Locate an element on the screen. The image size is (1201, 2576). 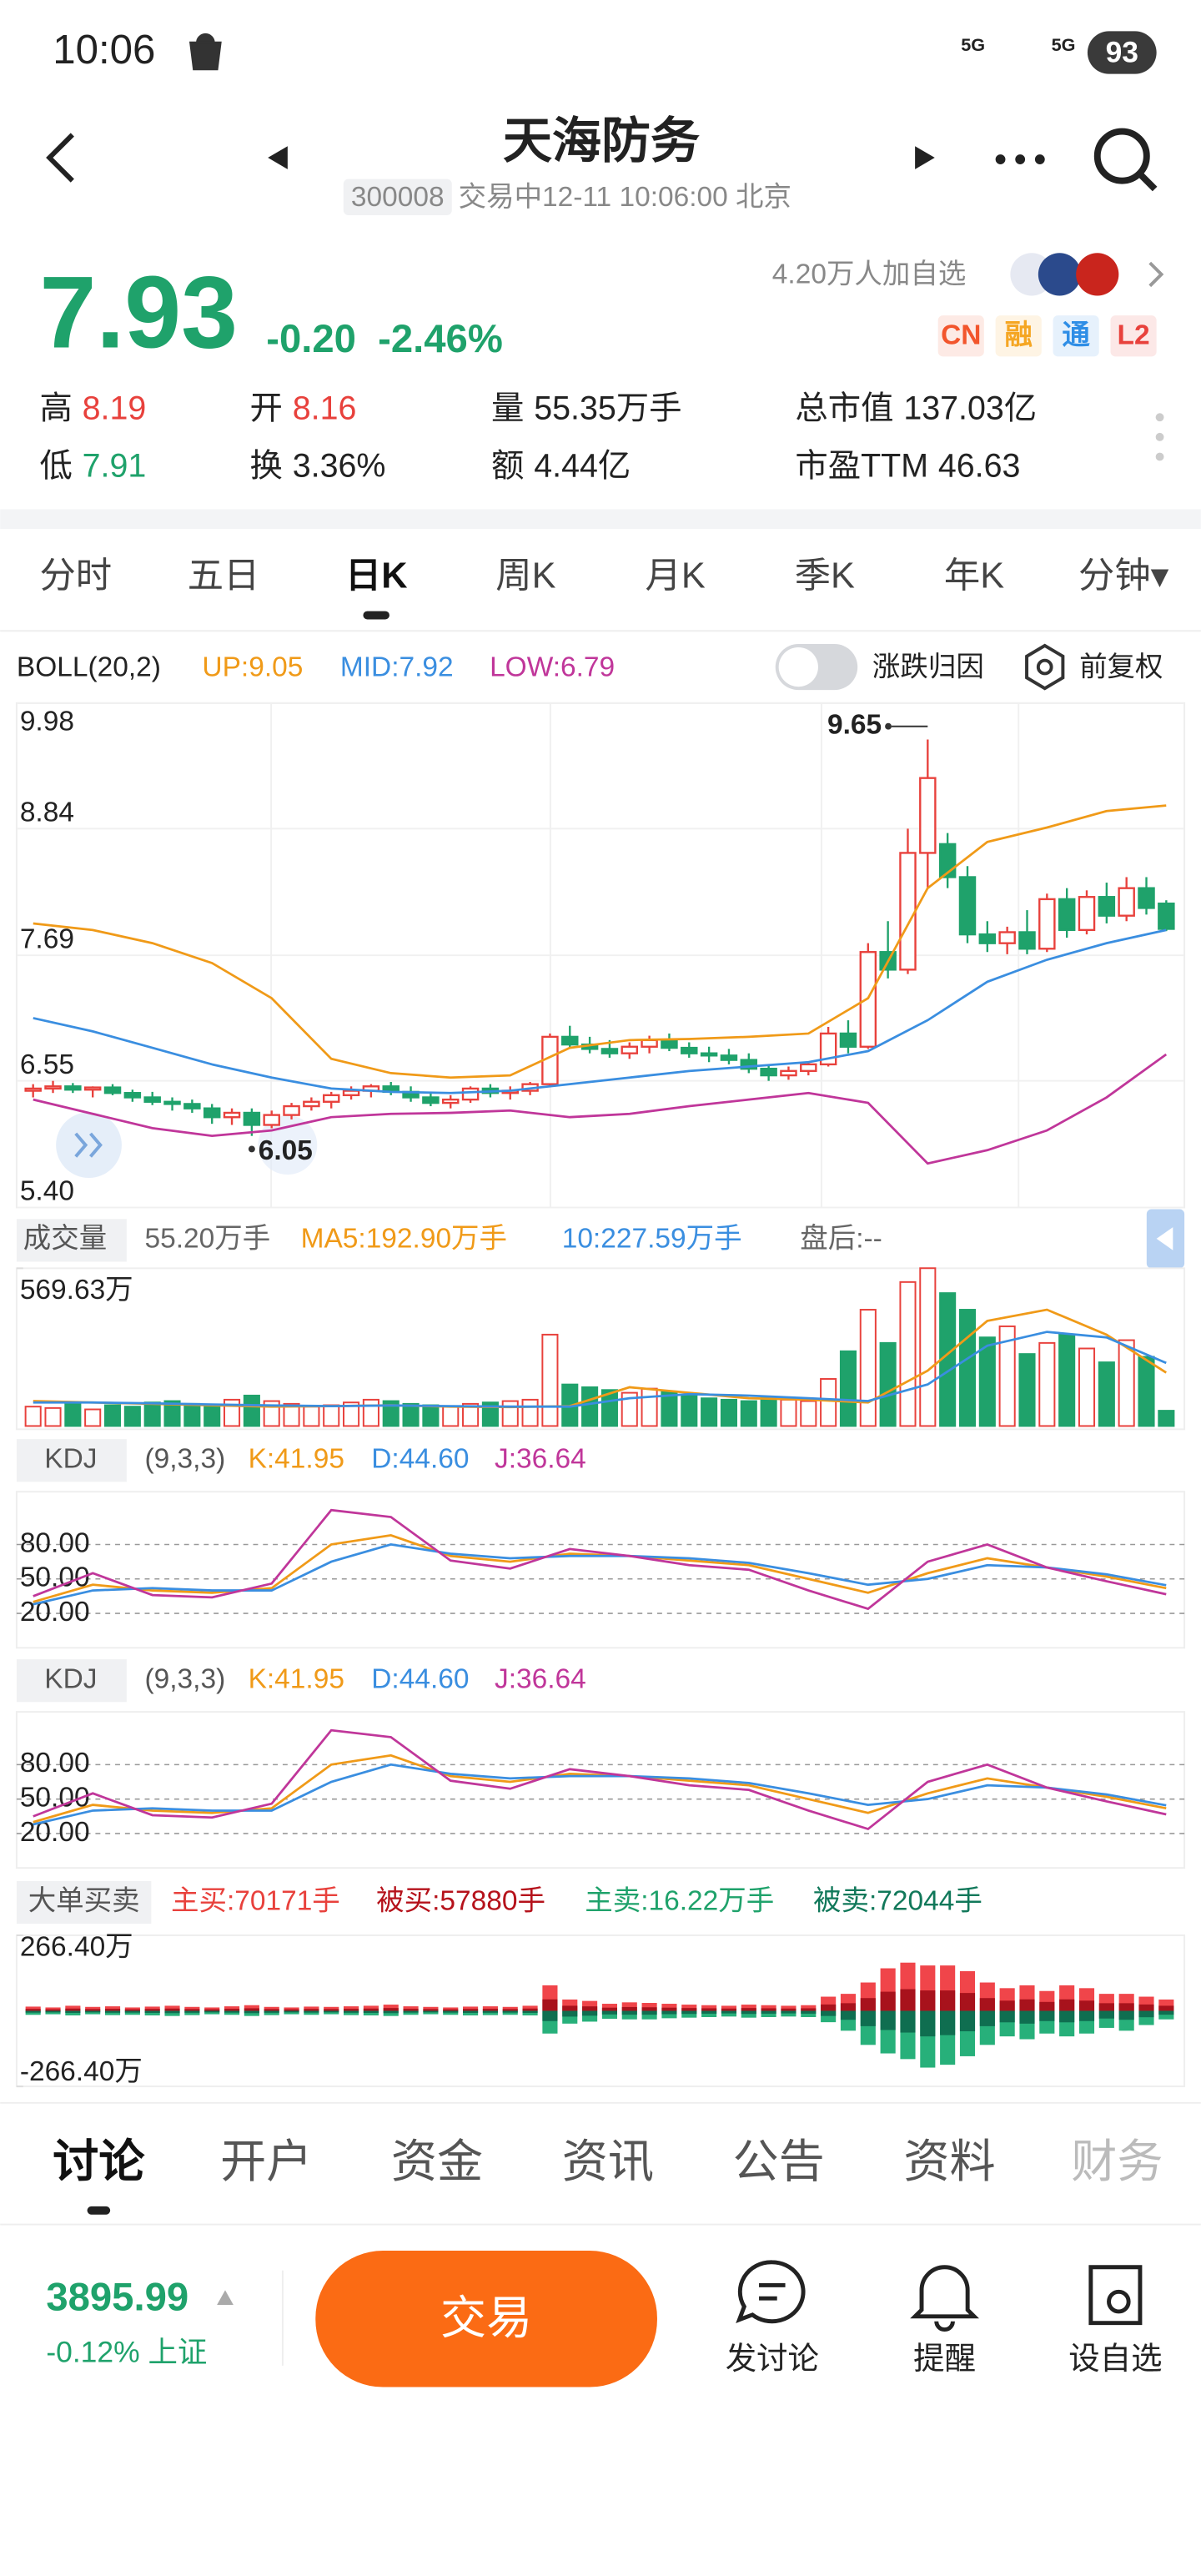
trade-button is located at coordinates (486, 2319).